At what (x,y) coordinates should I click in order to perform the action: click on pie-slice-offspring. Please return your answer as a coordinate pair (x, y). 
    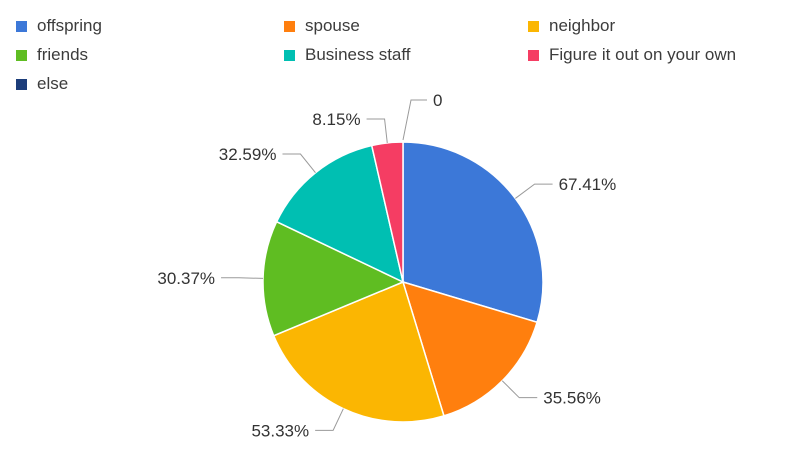
    Looking at the image, I should click on (473, 232).